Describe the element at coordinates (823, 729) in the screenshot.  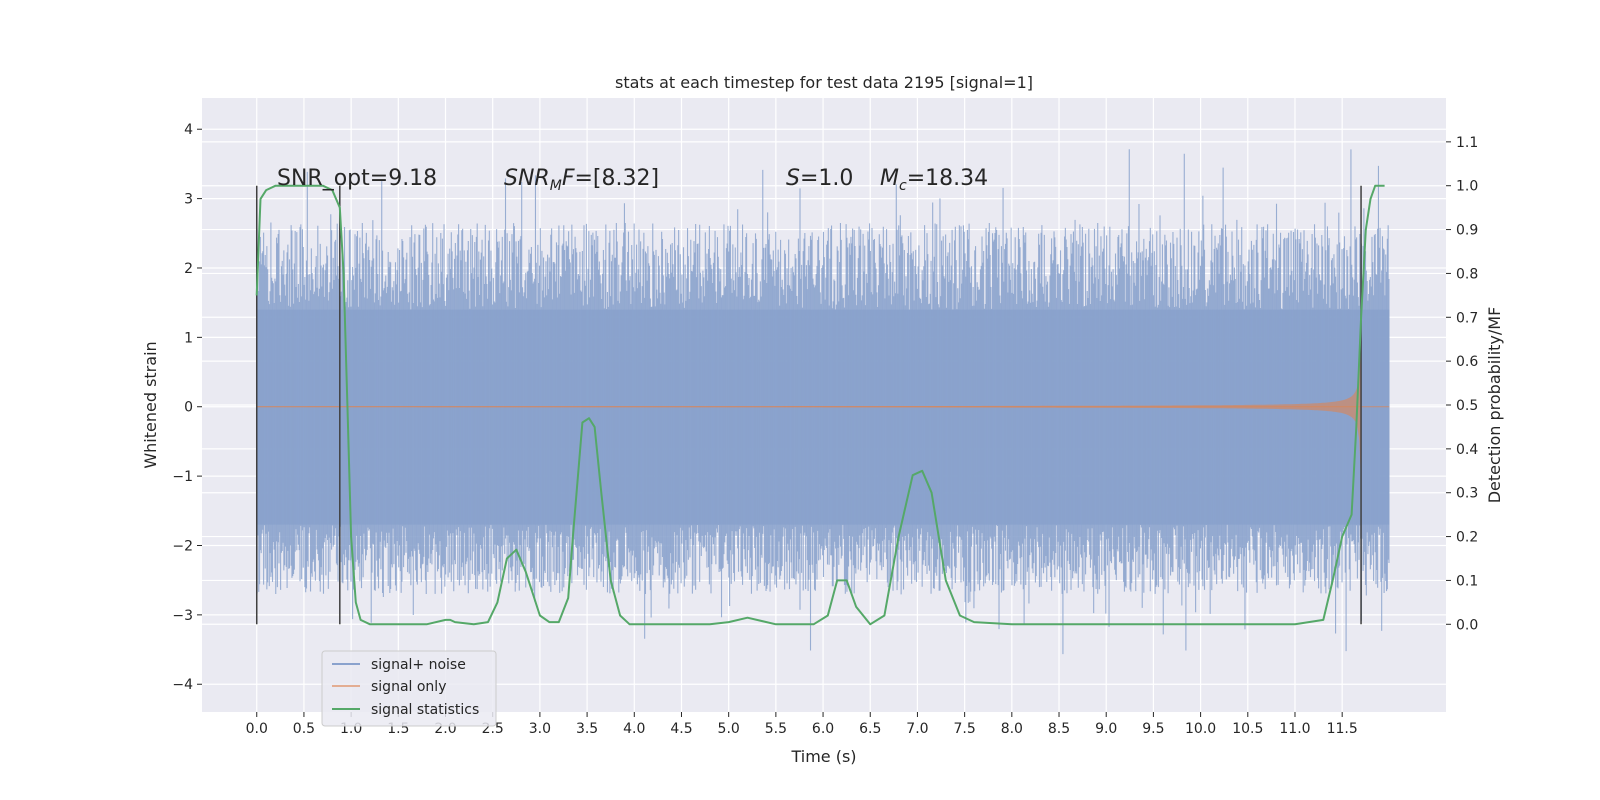
I see `x-tick-label: 6.0` at that location.